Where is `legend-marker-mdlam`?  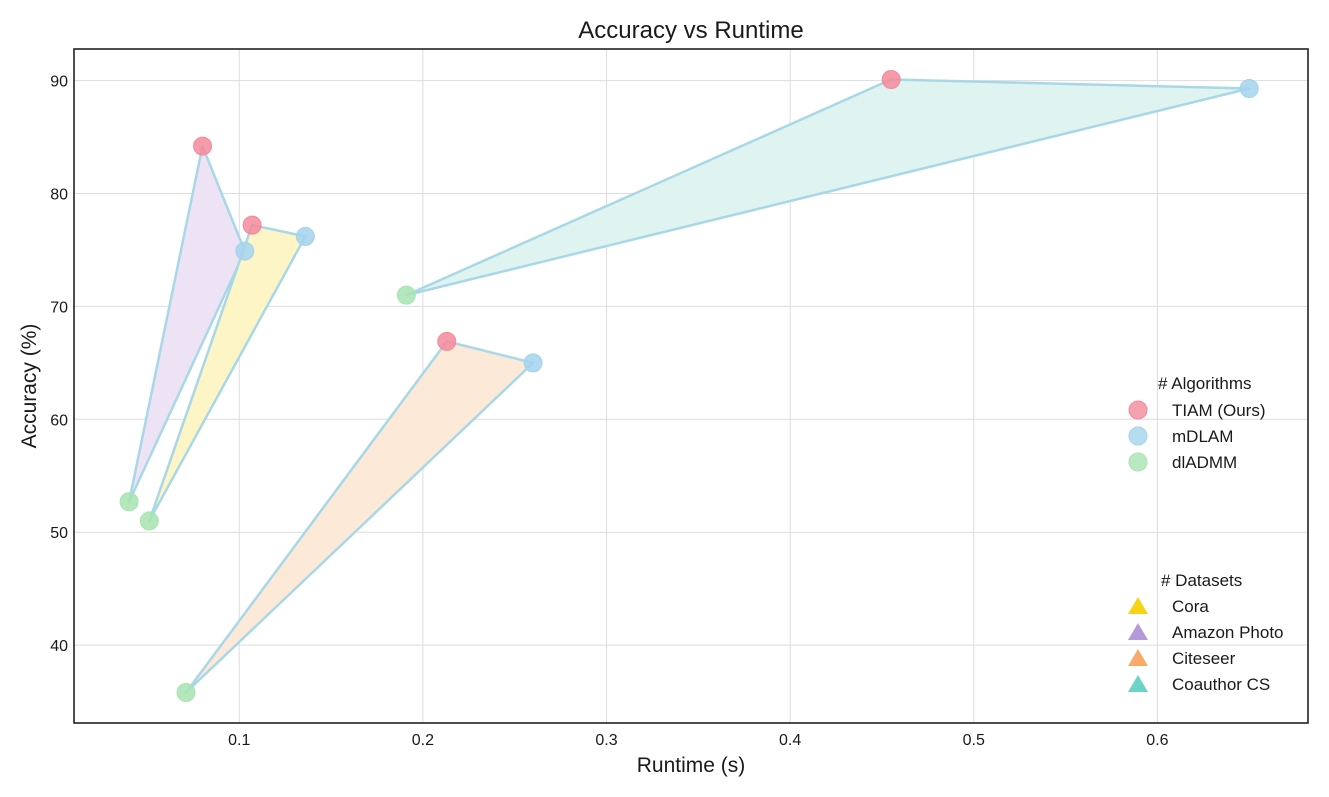 legend-marker-mdlam is located at coordinates (1138, 436).